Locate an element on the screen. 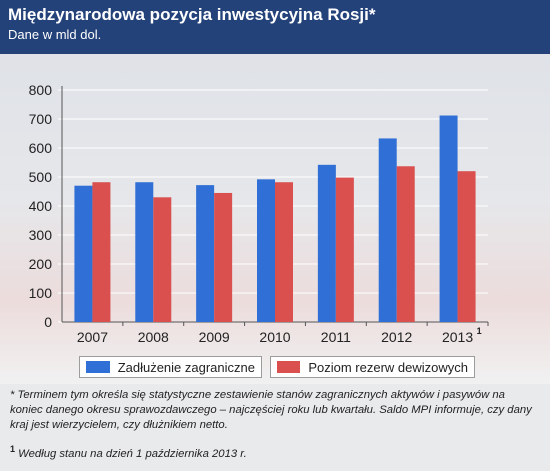  y-tick-label: 700 is located at coordinates (41, 119).